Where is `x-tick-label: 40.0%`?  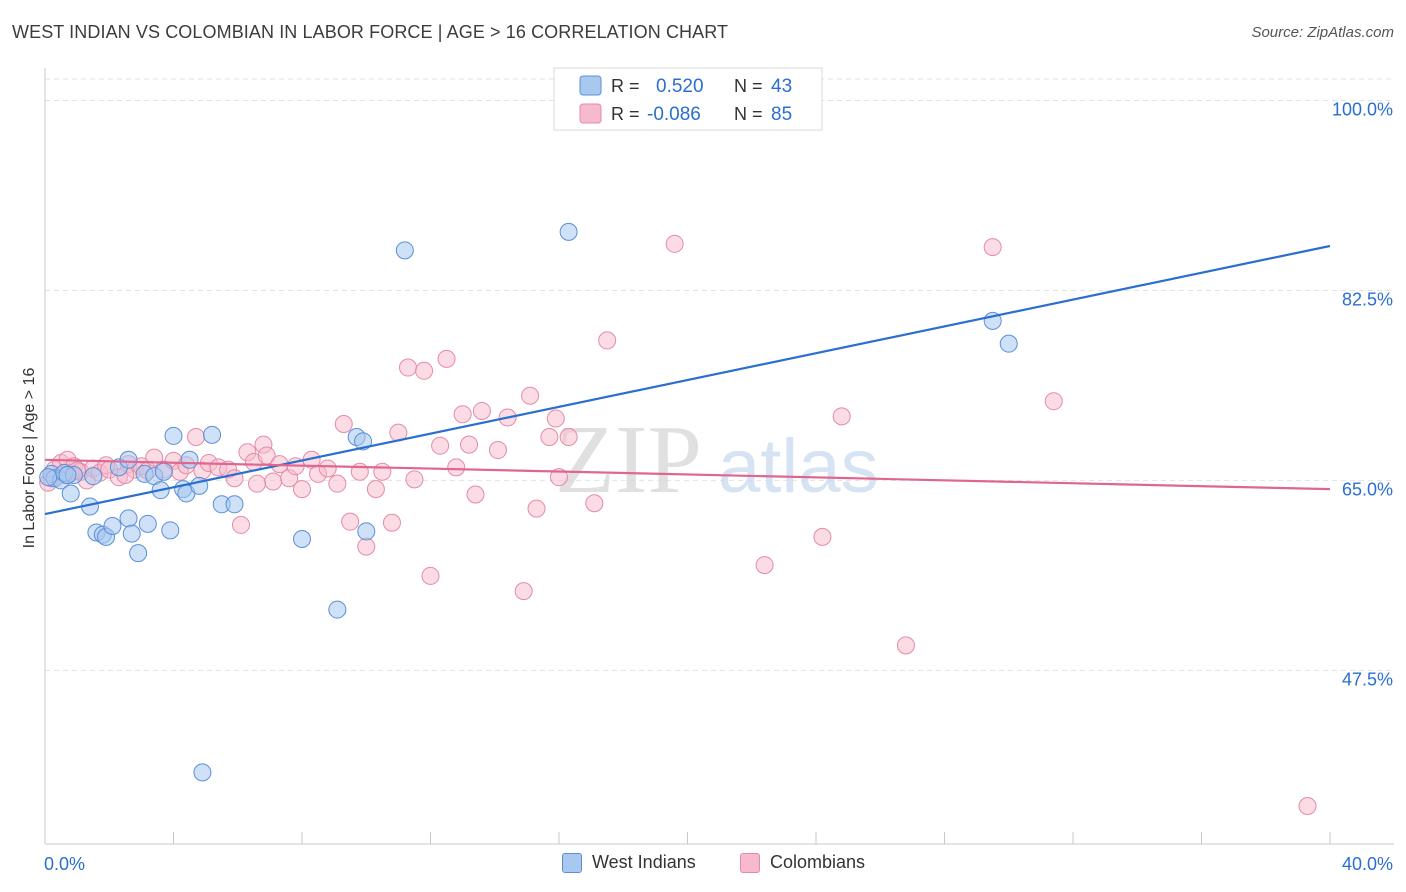
x-tick-label: 40.0% is located at coordinates (1367, 864).